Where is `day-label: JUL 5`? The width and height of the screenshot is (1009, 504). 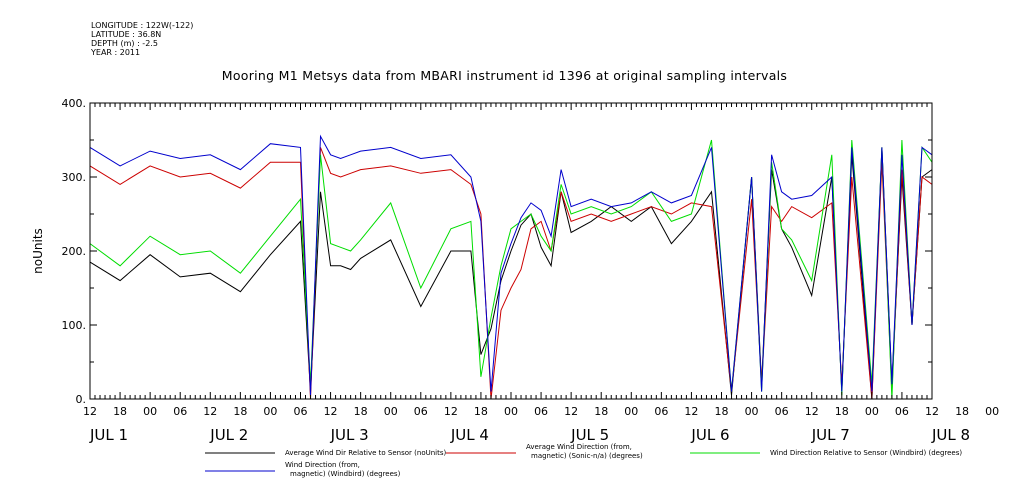
day-label: JUL 5 is located at coordinates (589, 435).